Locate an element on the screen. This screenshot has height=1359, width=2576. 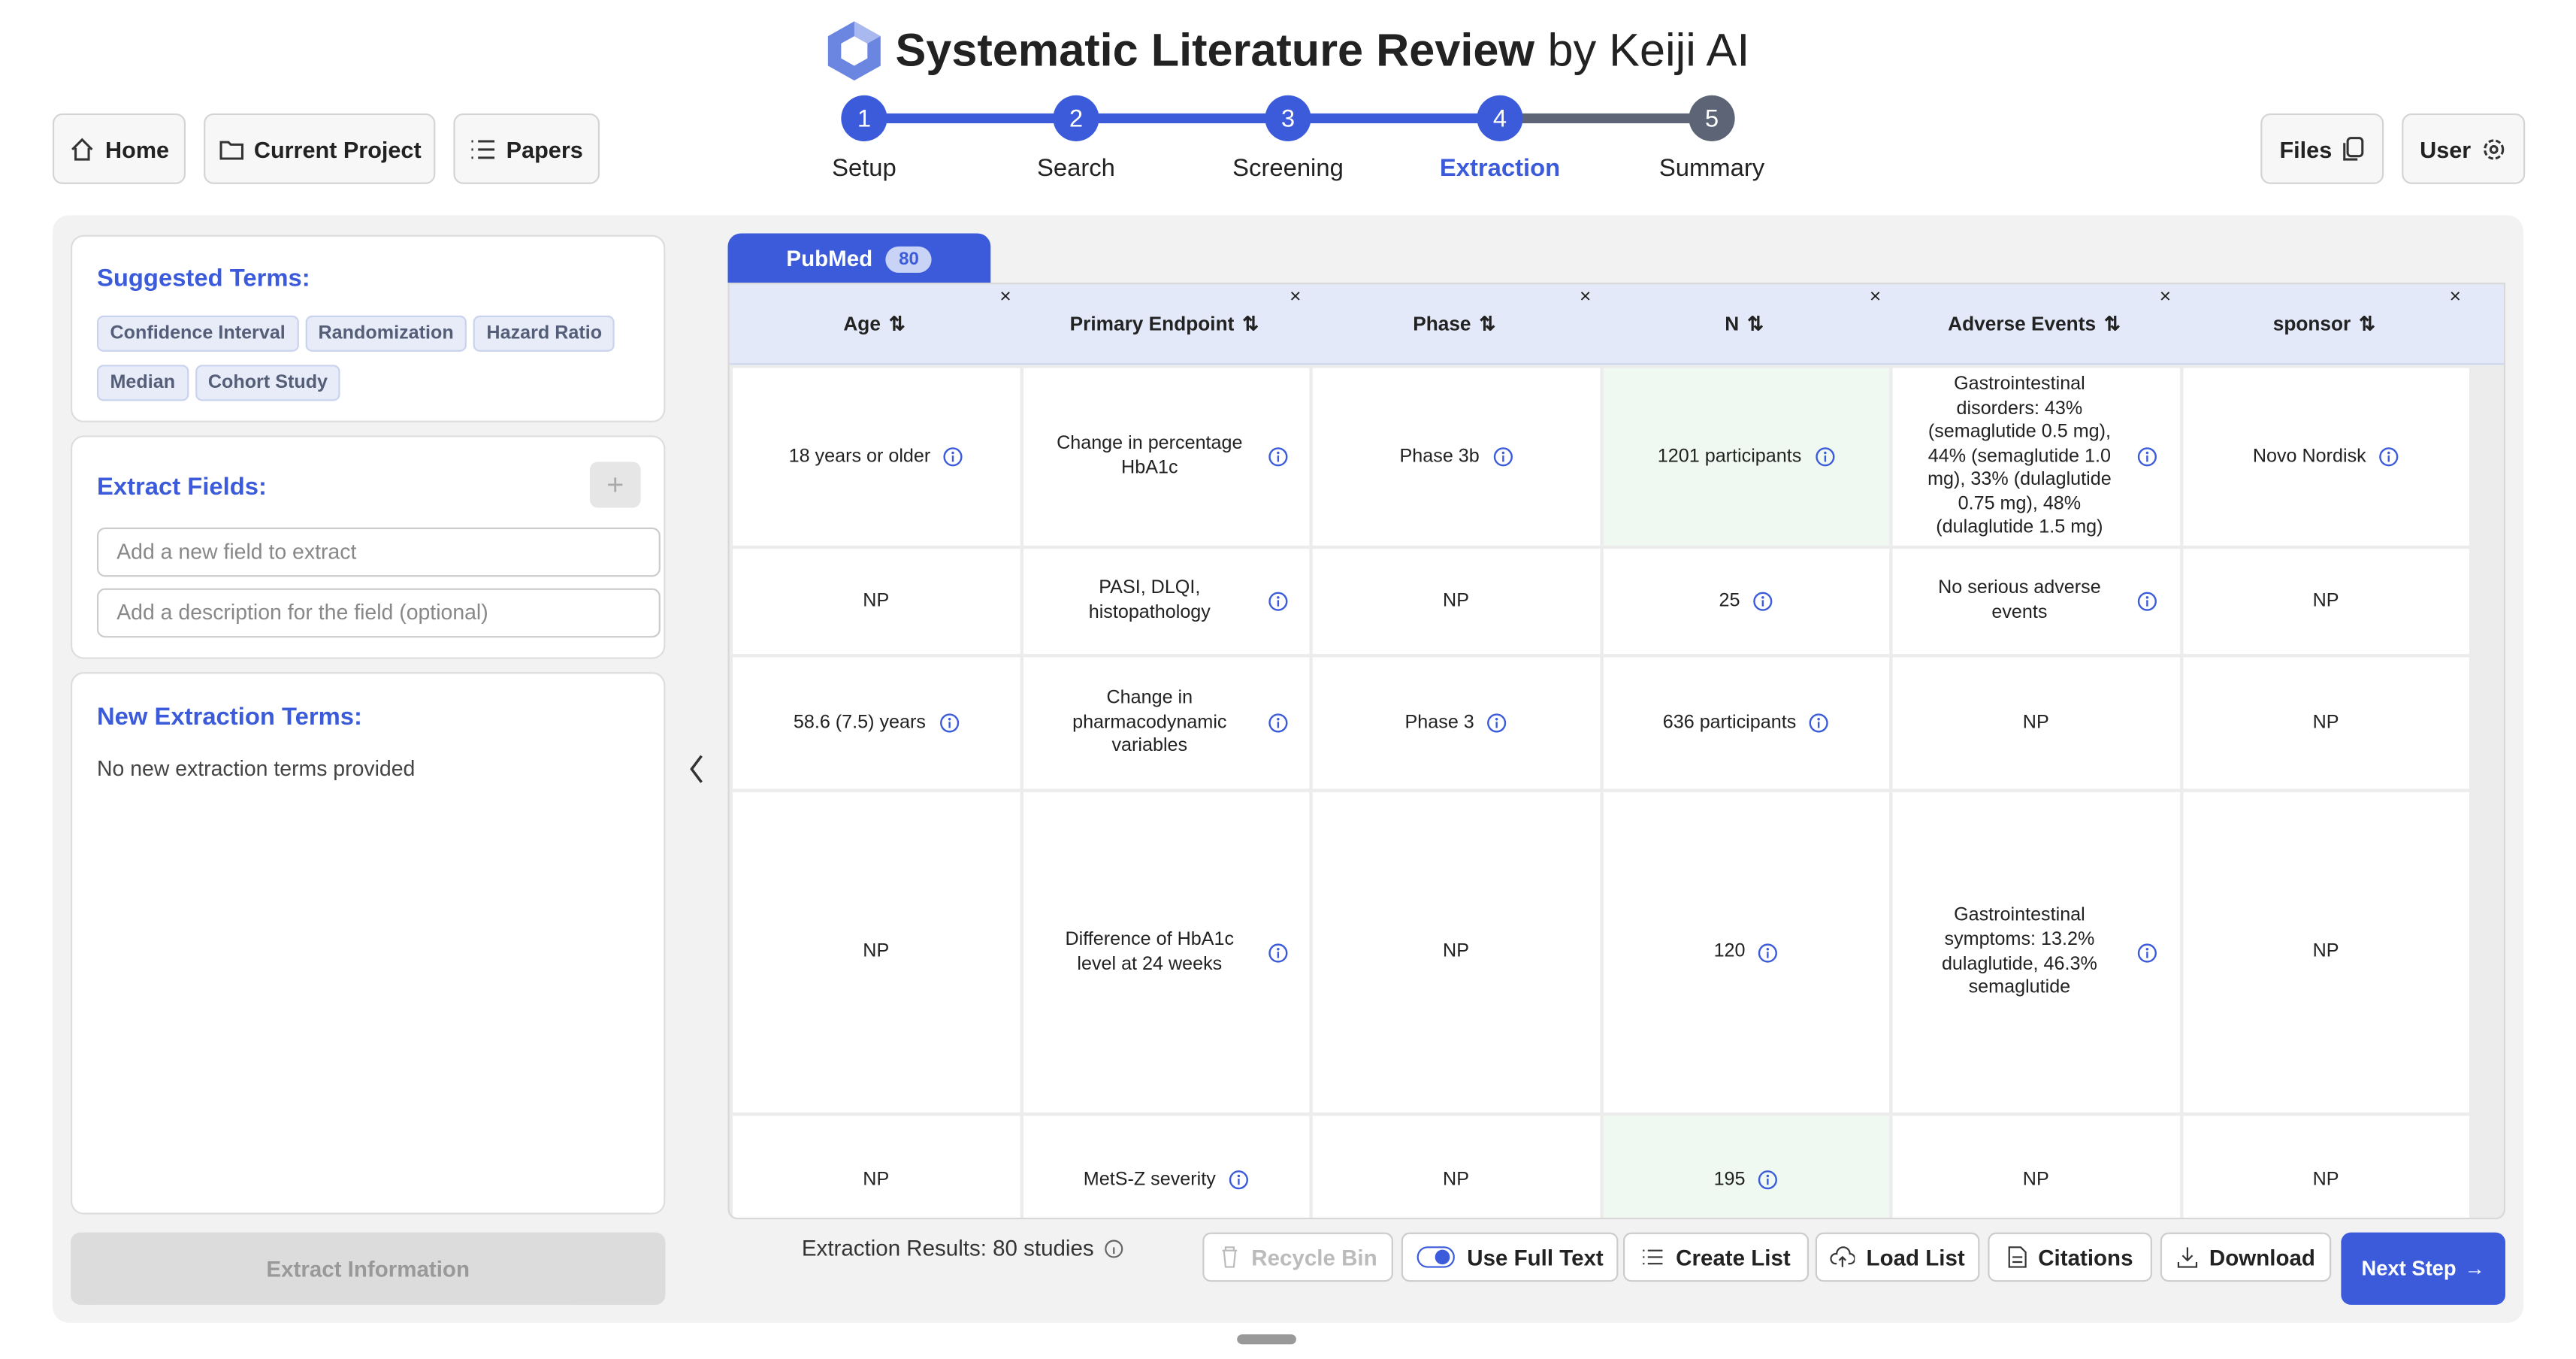
cell-text: Novo Nordisk is located at coordinates (2309, 456).